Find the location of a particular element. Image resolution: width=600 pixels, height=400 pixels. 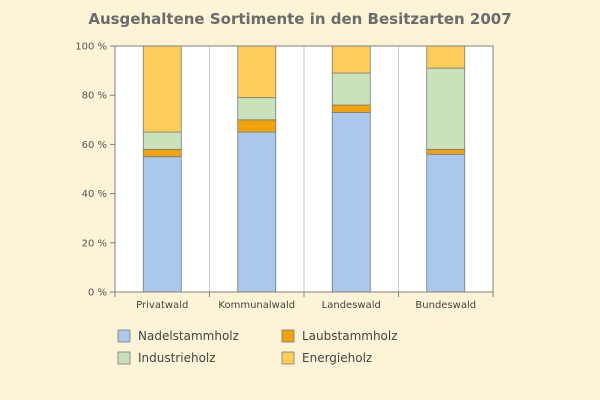

legend-label: Energieholz is located at coordinates (337, 358).